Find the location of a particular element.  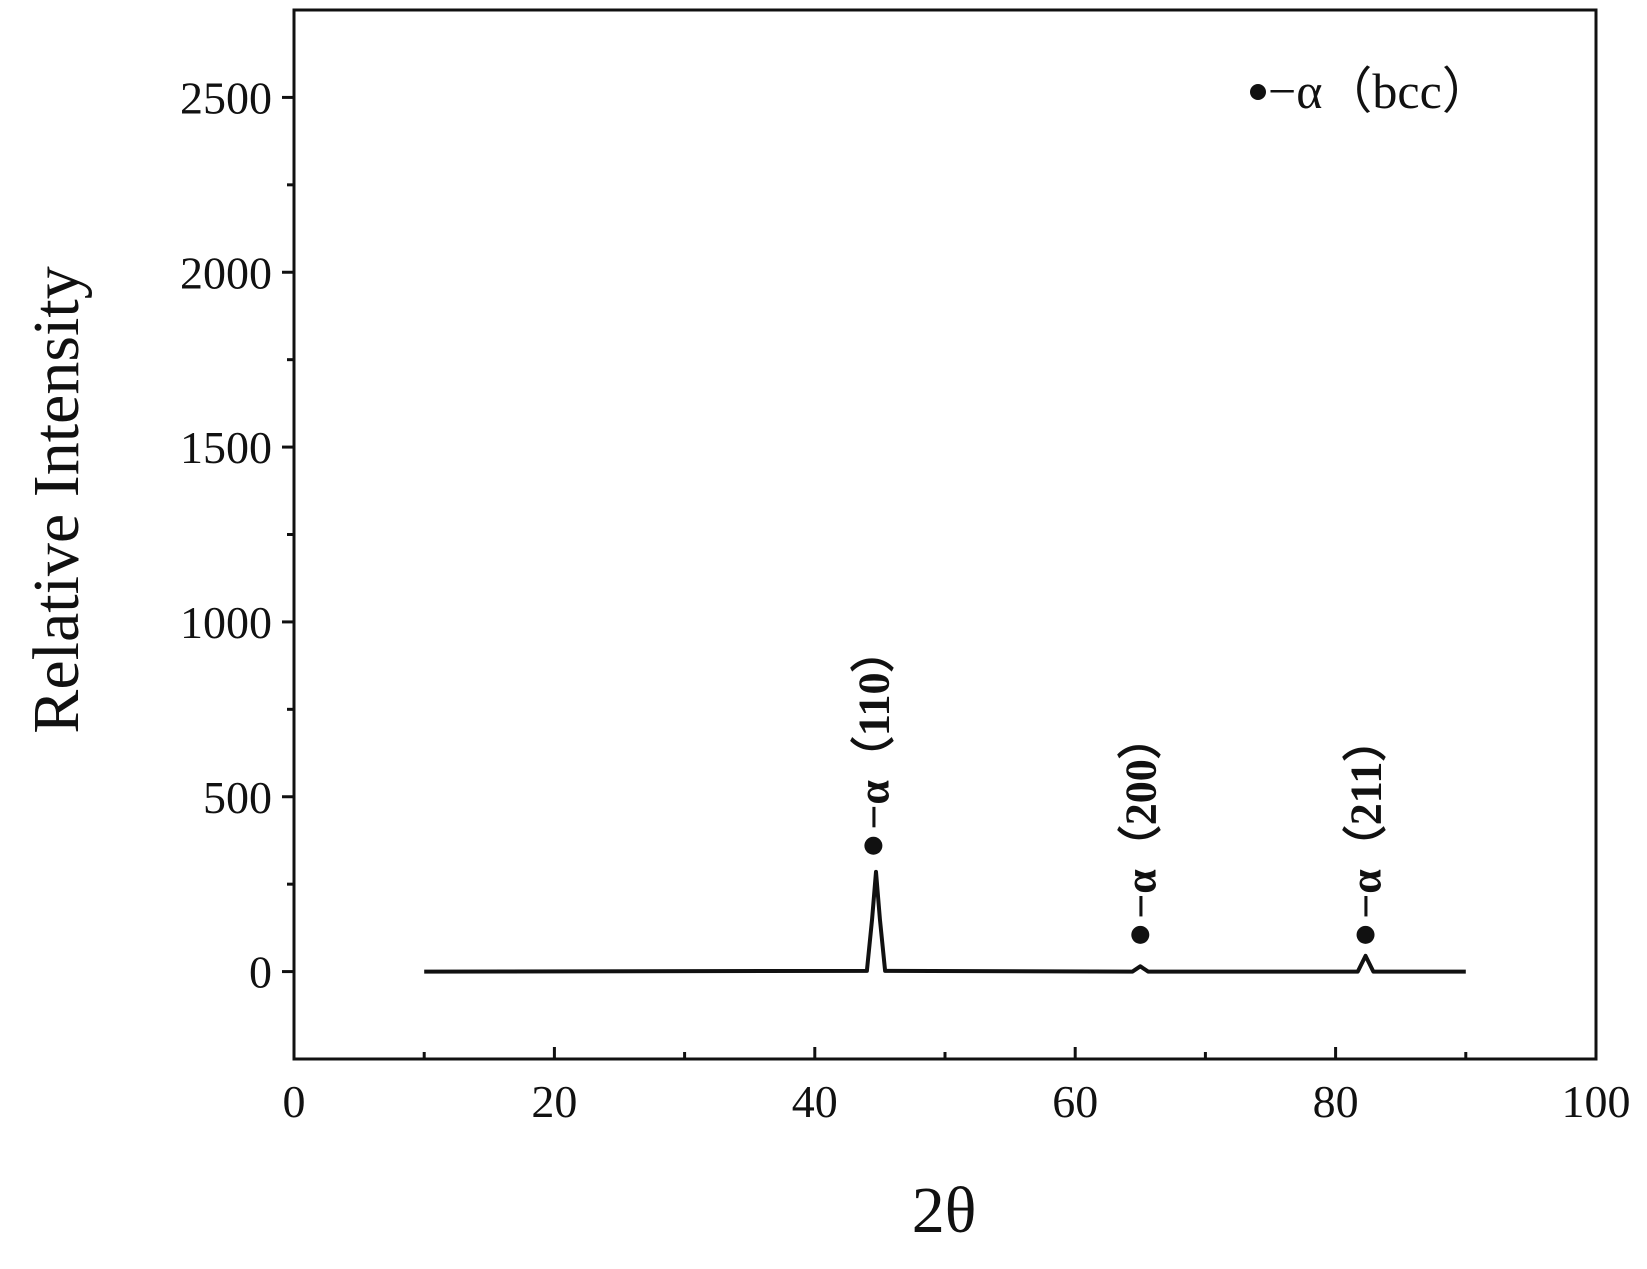

legend-label: −α（bcc） is located at coordinates (1380, 91).